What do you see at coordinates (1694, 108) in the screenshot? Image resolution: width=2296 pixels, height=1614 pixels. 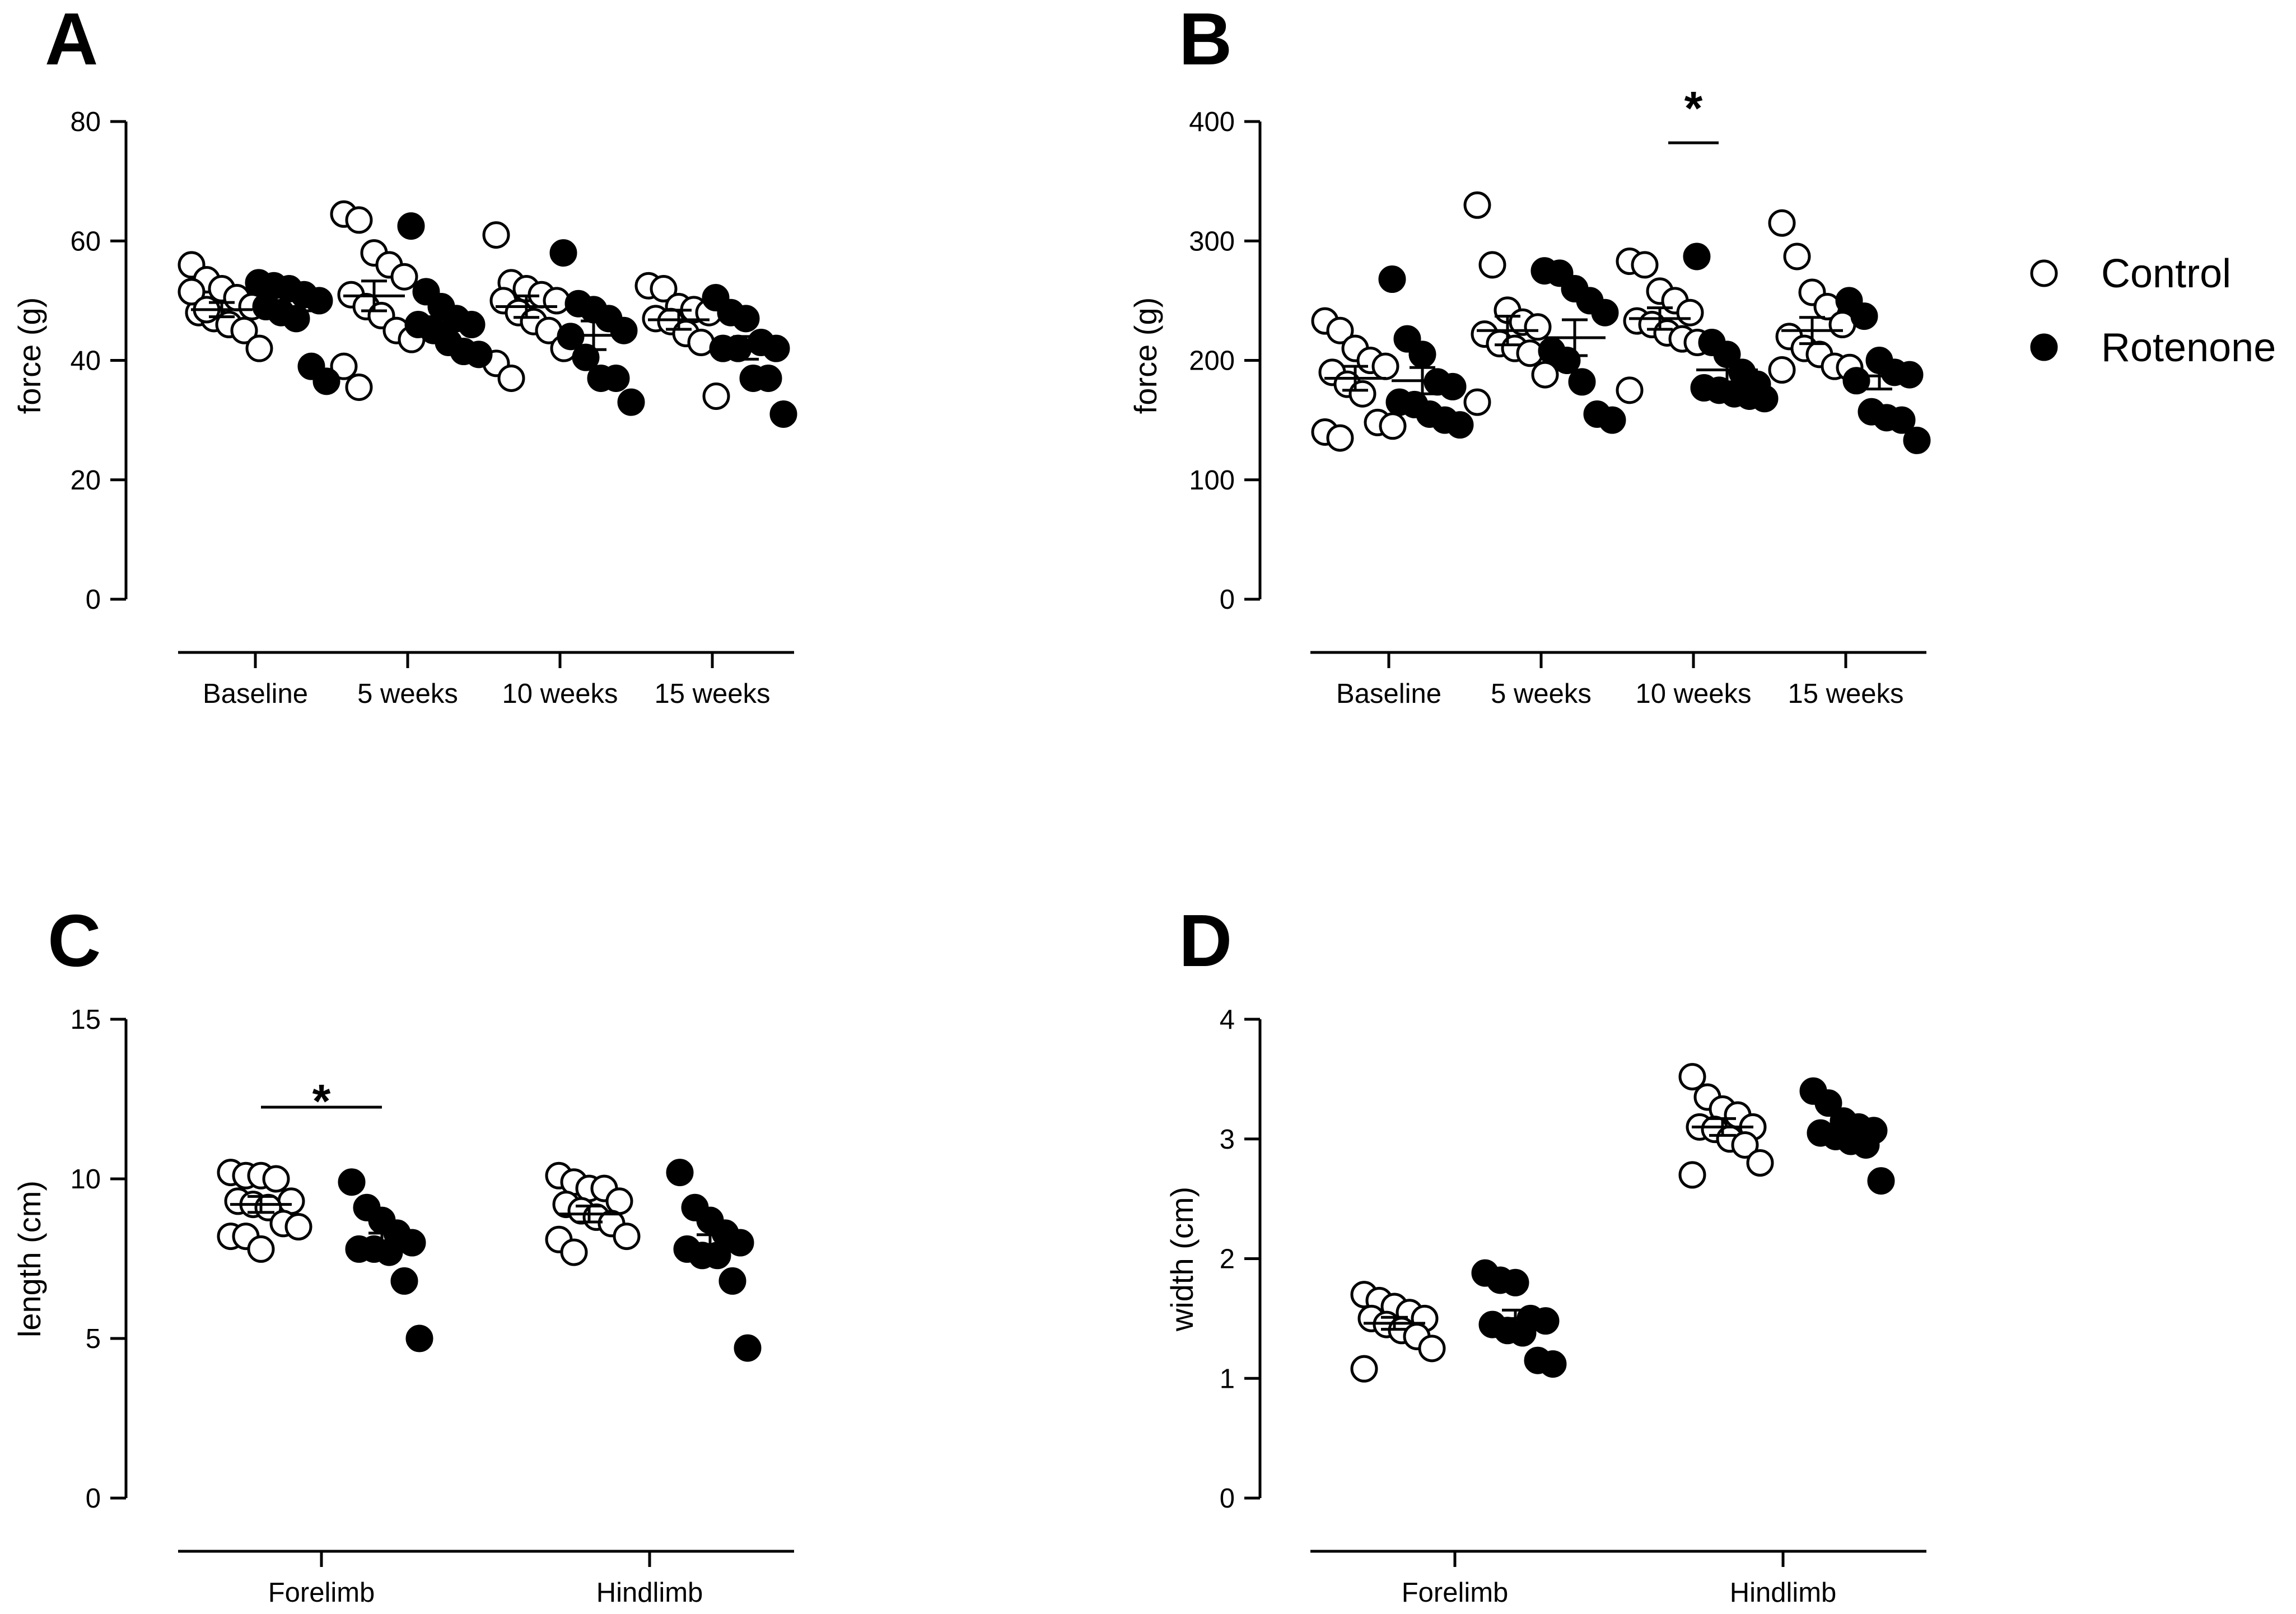 I see `panel-b-significance-star: *` at bounding box center [1694, 108].